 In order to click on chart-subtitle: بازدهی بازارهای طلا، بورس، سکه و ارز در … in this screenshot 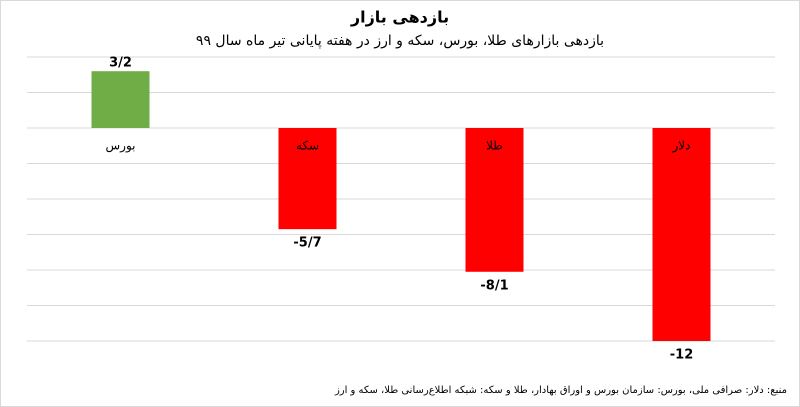, I will do `click(400, 41)`.